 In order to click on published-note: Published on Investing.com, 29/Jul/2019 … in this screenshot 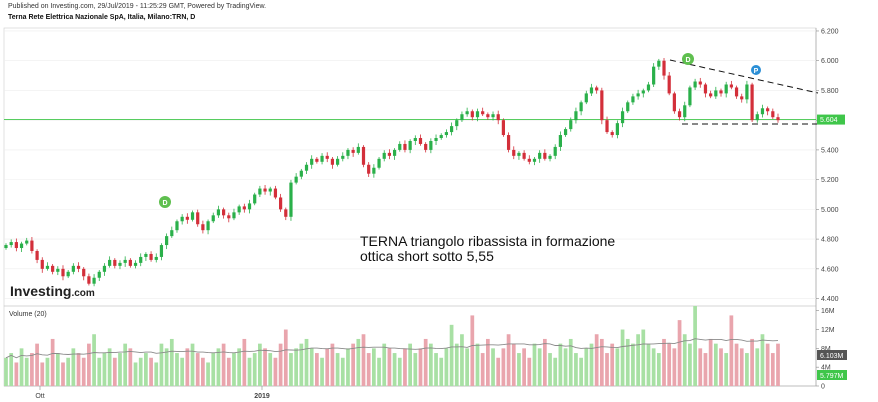, I will do `click(137, 6)`.